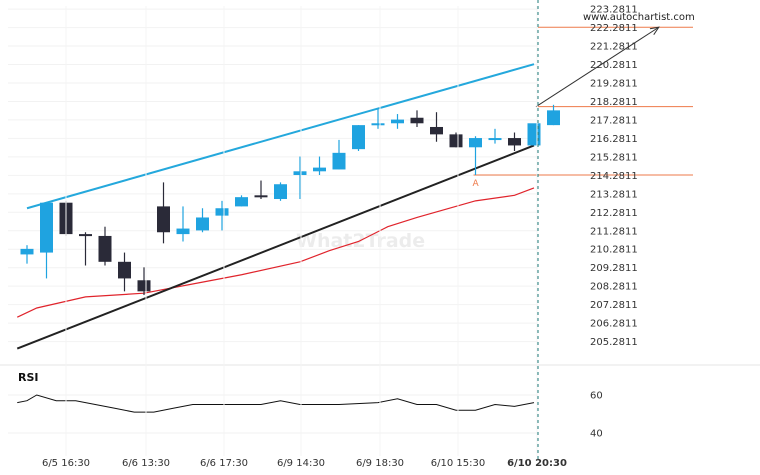 This screenshot has width=760, height=475. I want to click on x-tick-label: 6/5 16:30, so click(66, 463).